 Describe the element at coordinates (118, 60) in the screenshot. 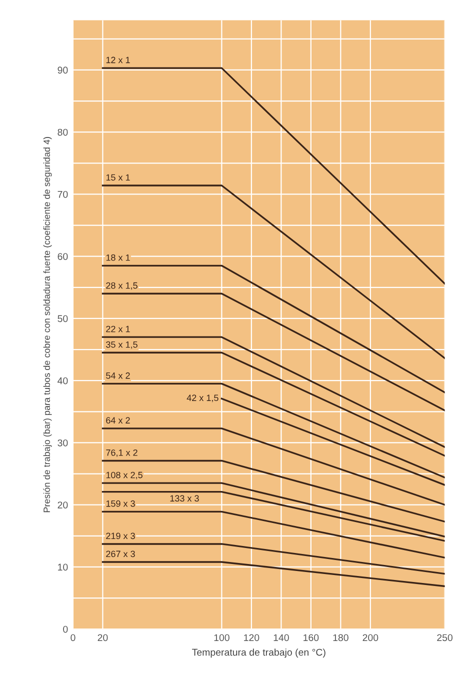

I see `series-label: 12 x 1` at that location.